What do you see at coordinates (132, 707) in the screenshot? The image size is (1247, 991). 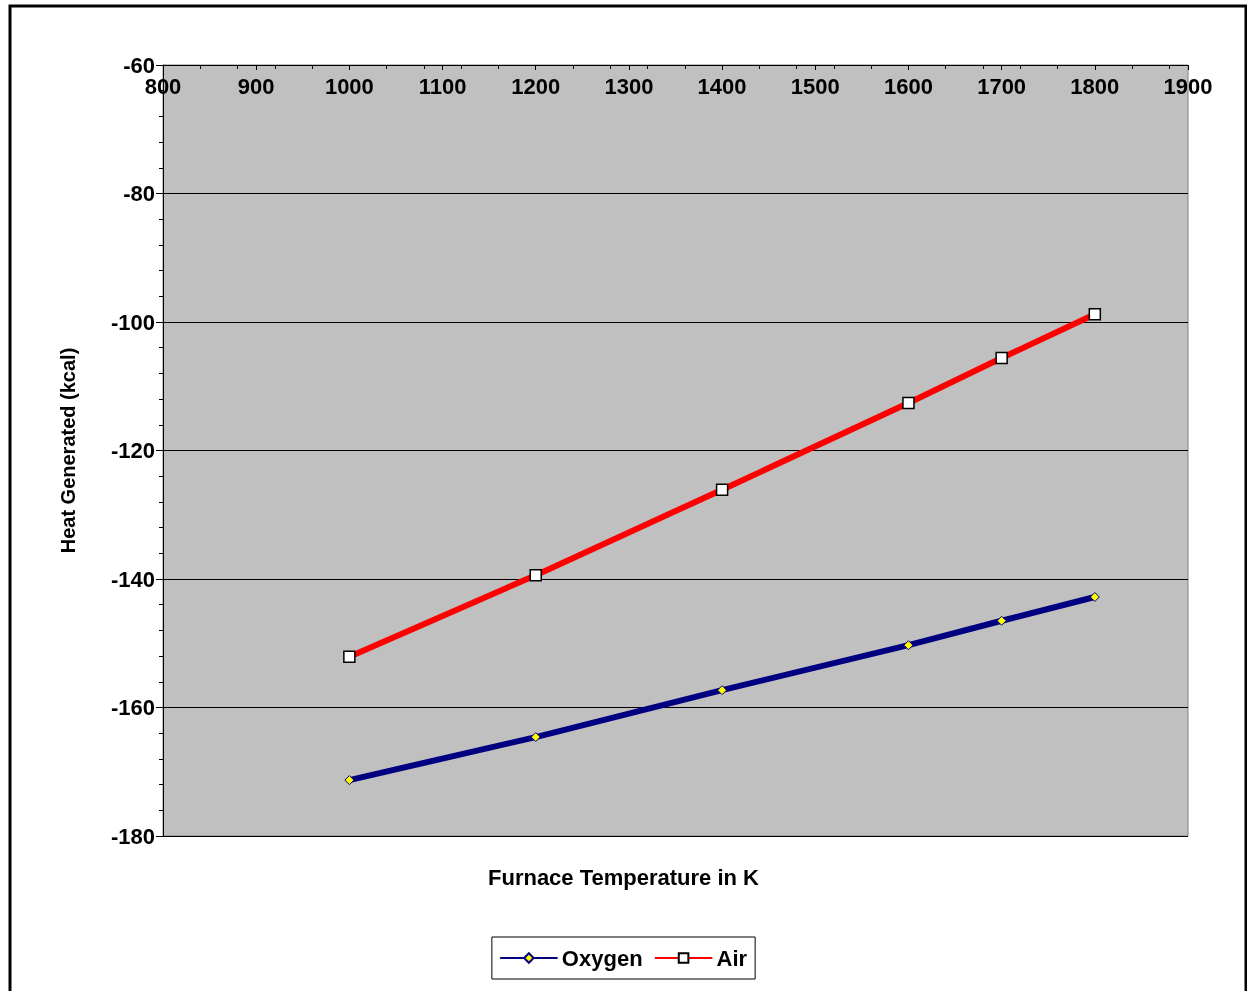 I see `y-tick-label: -160` at bounding box center [132, 707].